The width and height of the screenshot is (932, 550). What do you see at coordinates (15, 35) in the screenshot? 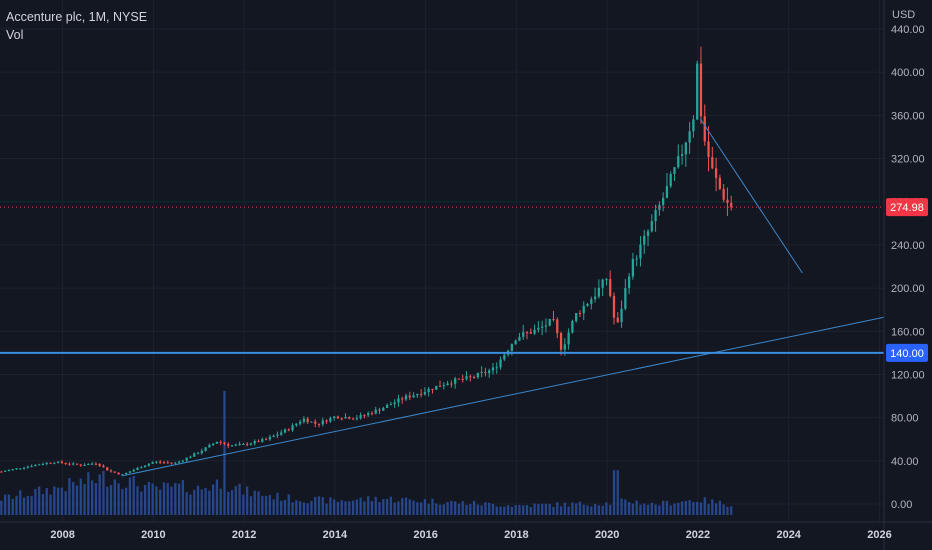
I see `volume-indicator-label: Vol` at bounding box center [15, 35].